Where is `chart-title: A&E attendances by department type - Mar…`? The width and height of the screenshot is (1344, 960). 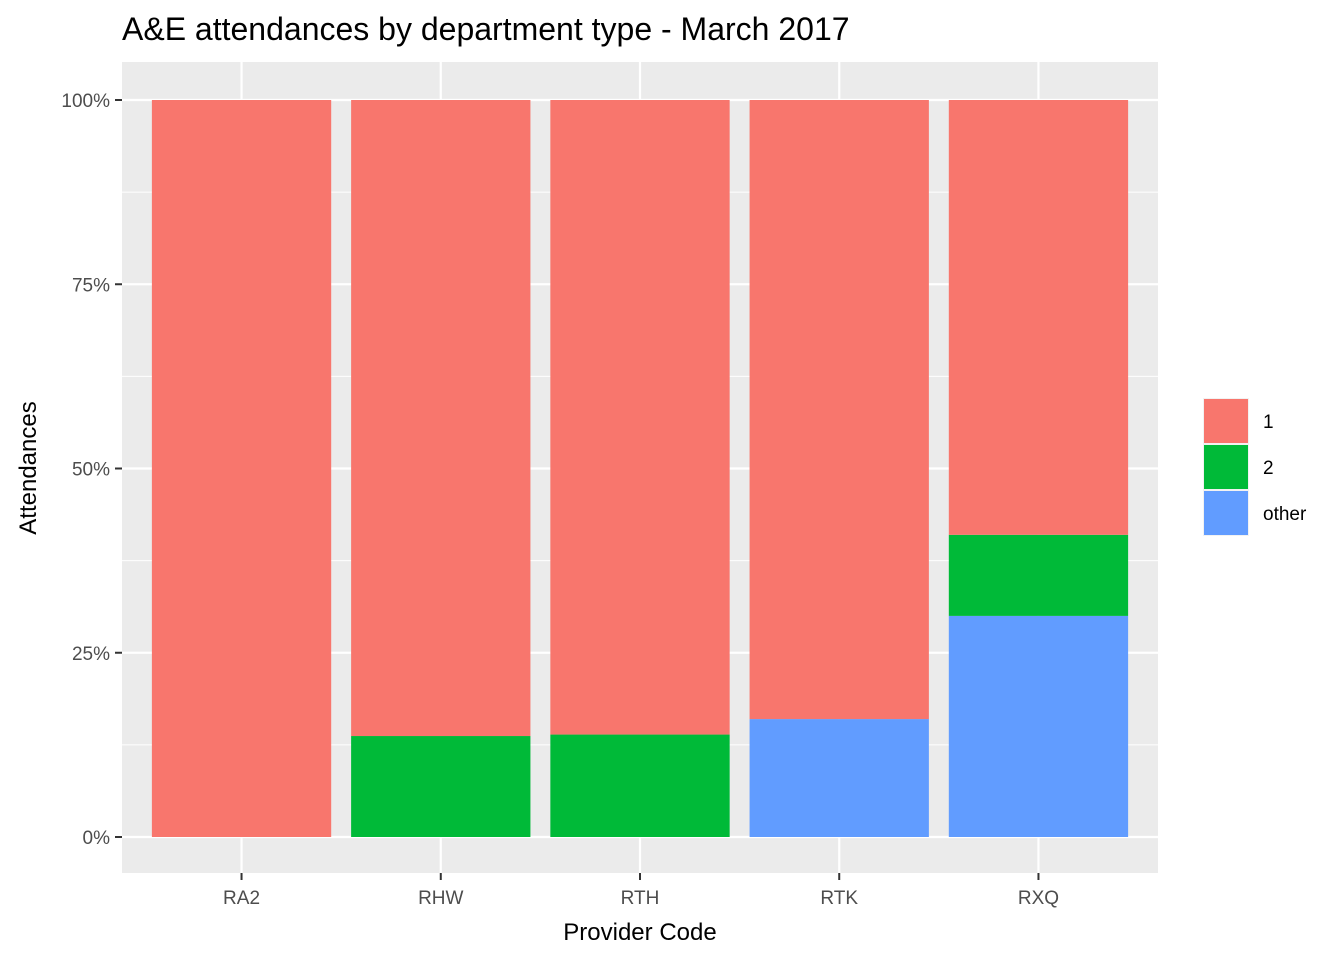
chart-title: A&E attendances by department type - Mar… is located at coordinates (486, 29).